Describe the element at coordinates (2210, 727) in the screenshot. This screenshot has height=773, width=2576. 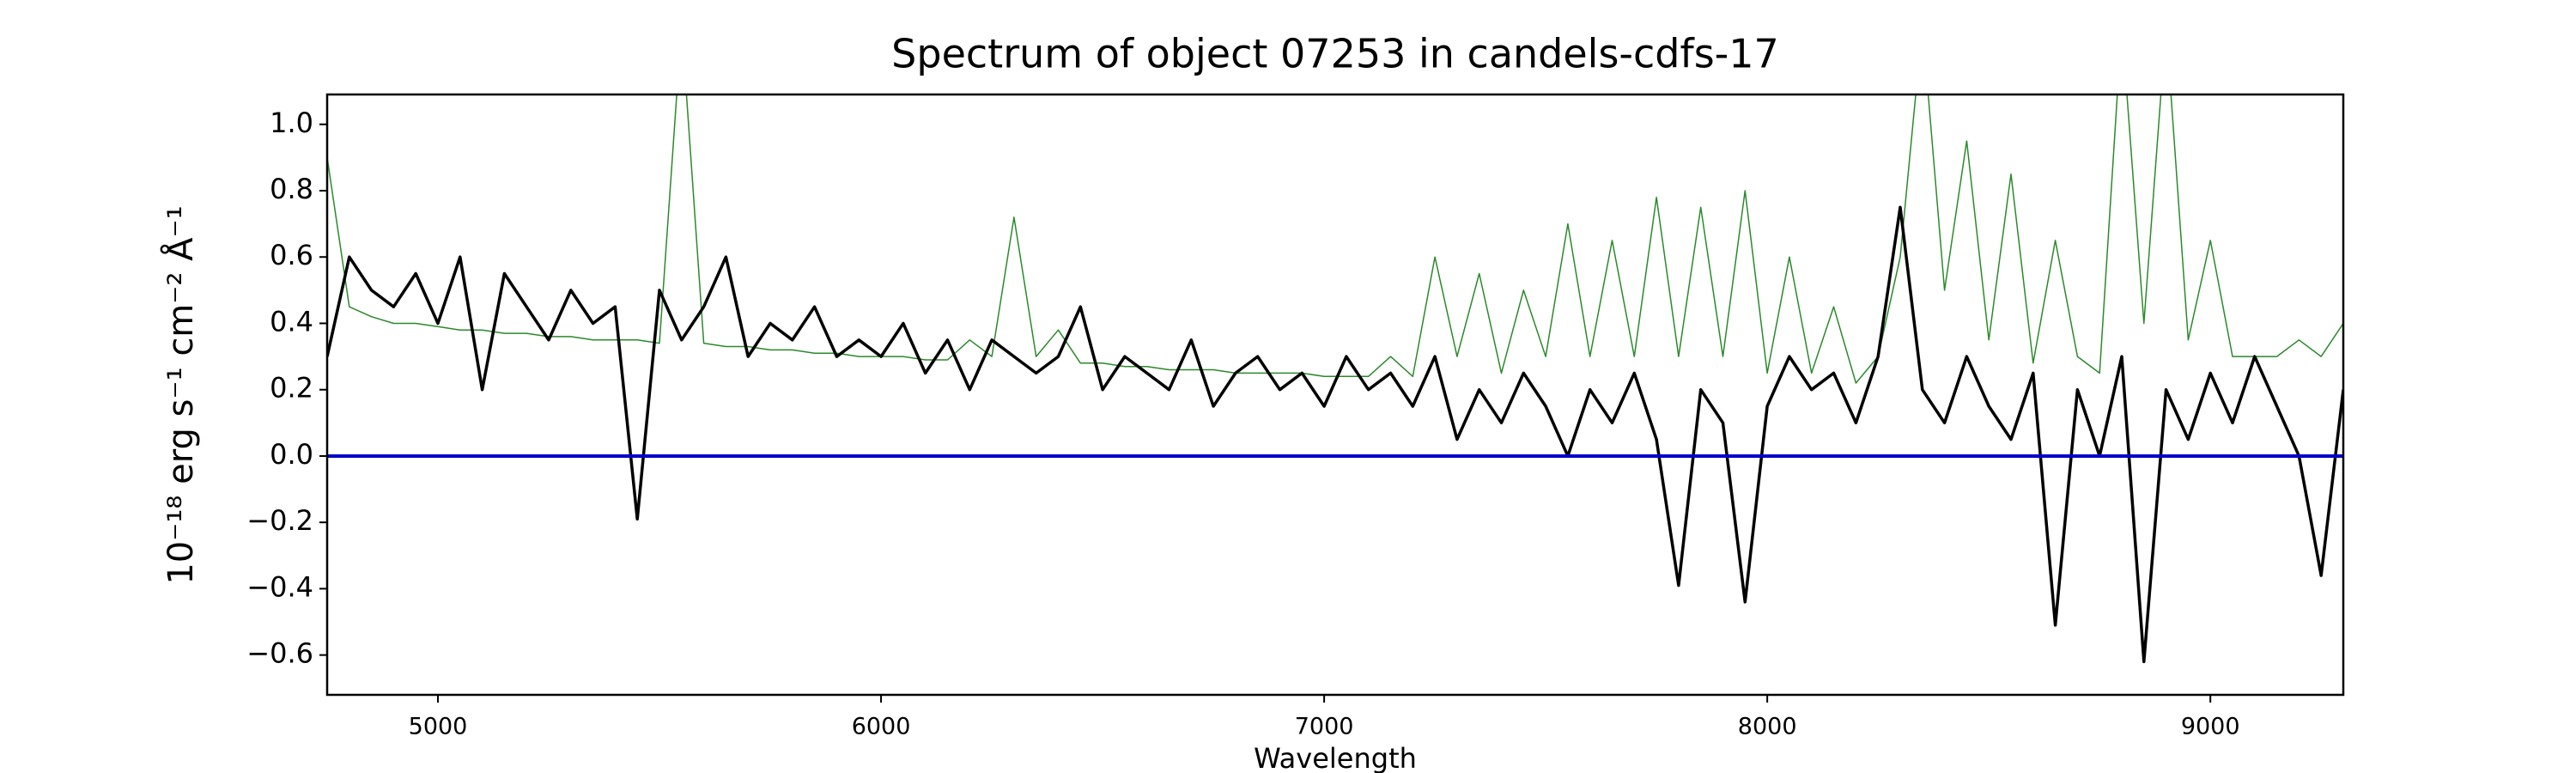
I see `x-tick-label: 9000` at that location.